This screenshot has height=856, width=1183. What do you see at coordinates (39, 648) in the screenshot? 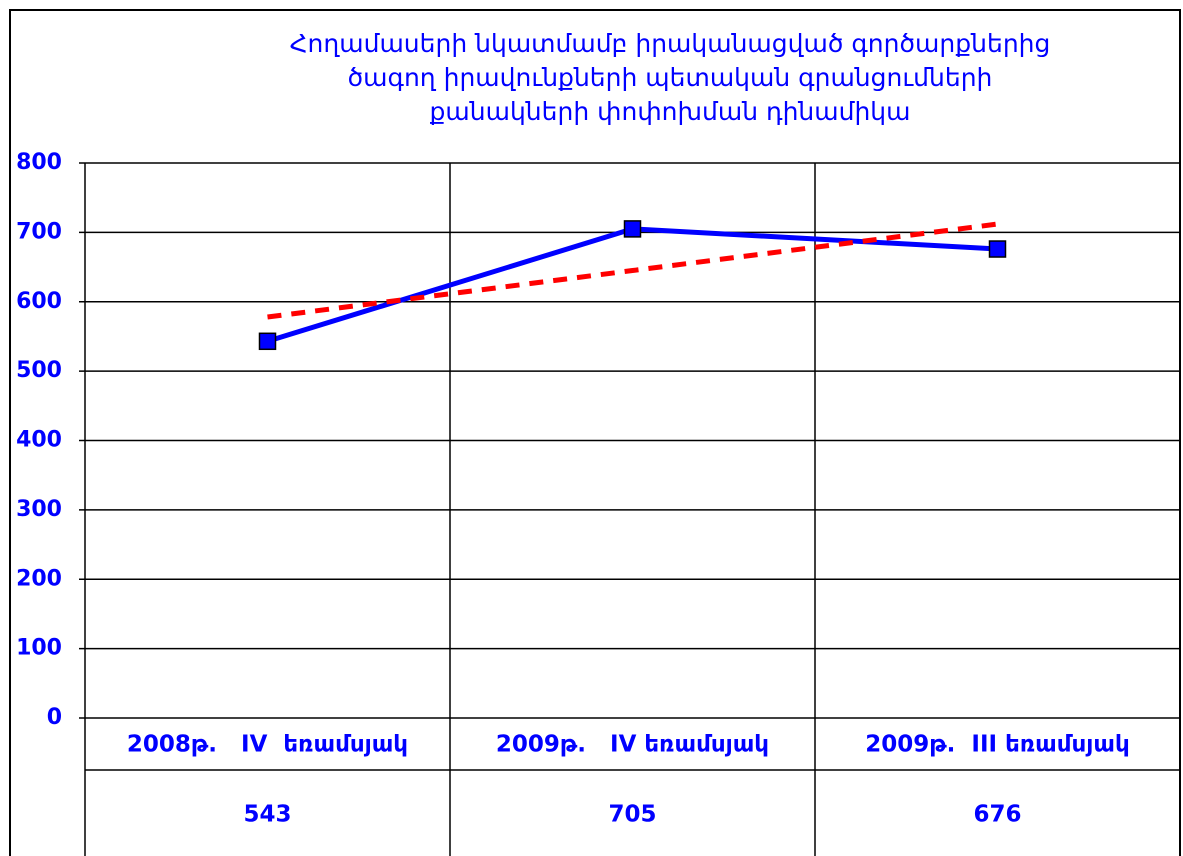
I see `y-tick-label: 100` at bounding box center [39, 648].